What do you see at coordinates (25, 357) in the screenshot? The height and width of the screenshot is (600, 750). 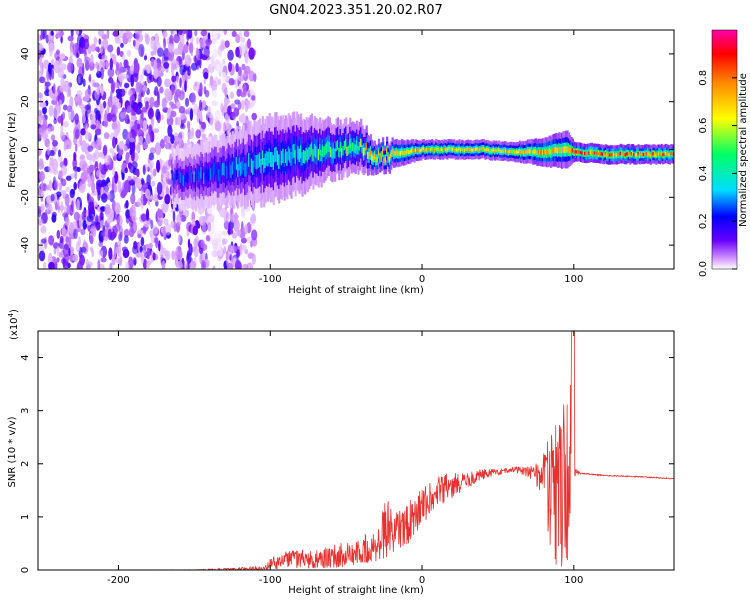 I see `y-tick-label: 4` at bounding box center [25, 357].